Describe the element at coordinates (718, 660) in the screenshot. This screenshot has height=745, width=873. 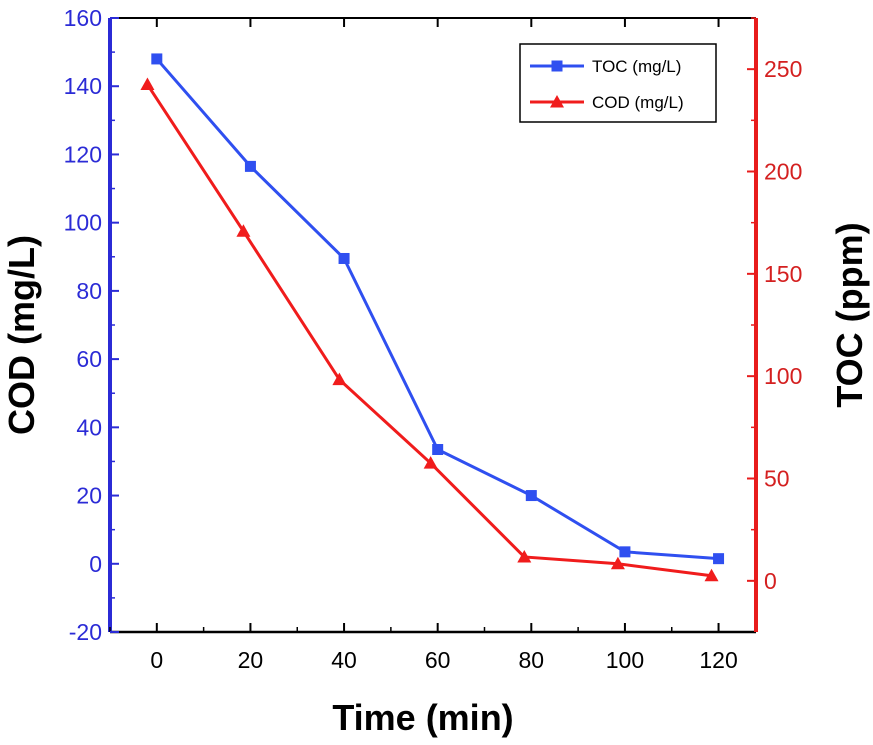
I see `x-tick-label: 120` at that location.